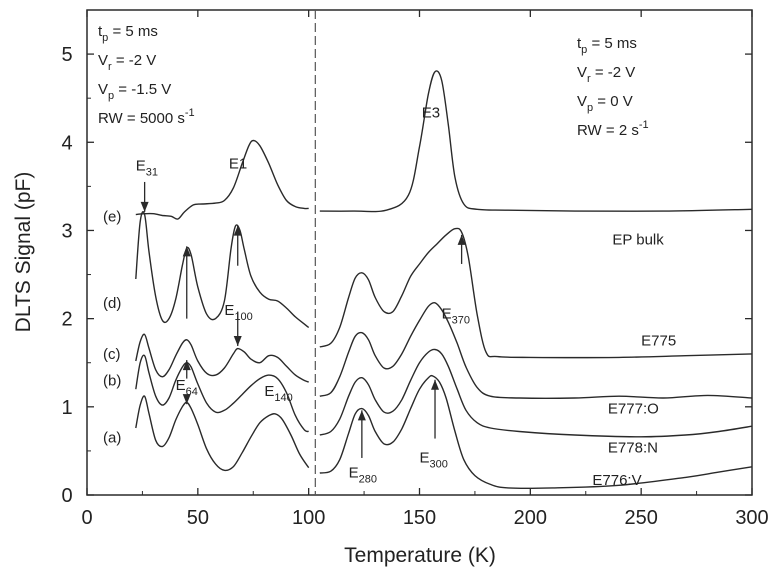 The width and height of the screenshot is (774, 574). What do you see at coordinates (66, 496) in the screenshot?
I see `y-tick-label: 0` at bounding box center [66, 496].